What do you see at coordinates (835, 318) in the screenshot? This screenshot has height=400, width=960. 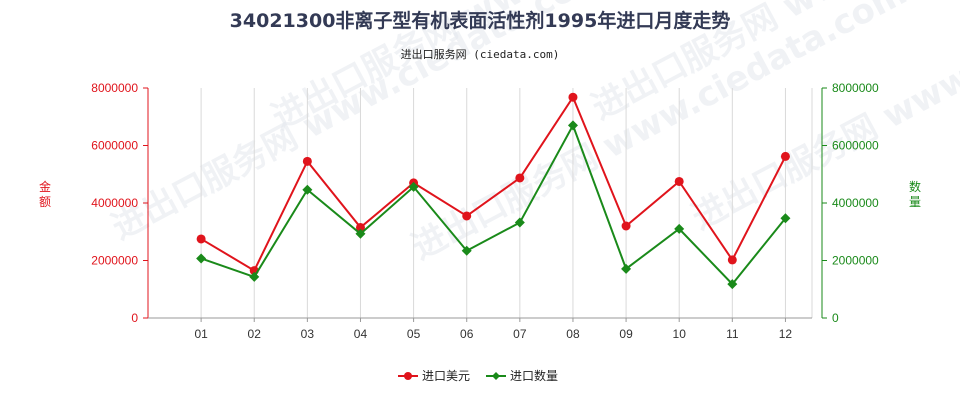 I see `y-tick-label-right: 0` at bounding box center [835, 318].